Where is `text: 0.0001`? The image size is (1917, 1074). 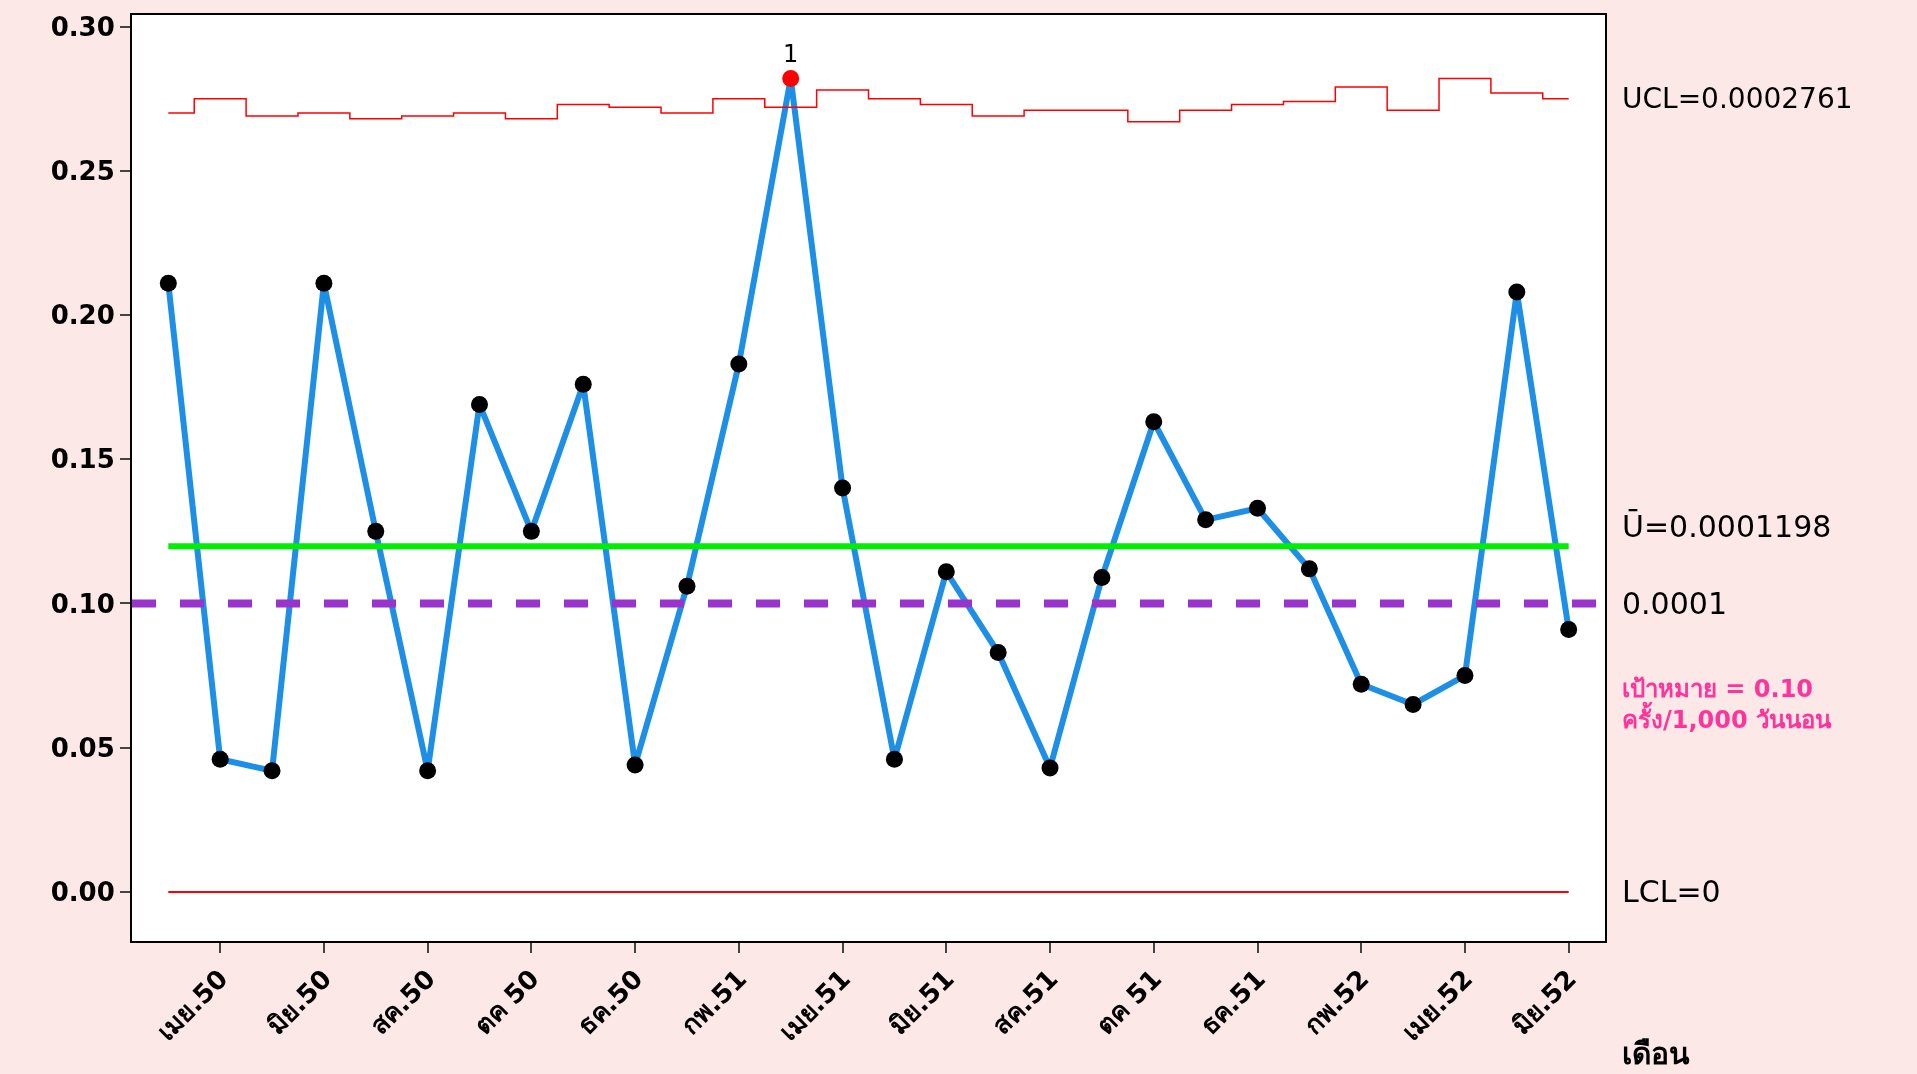 text: 0.0001 is located at coordinates (1674, 603).